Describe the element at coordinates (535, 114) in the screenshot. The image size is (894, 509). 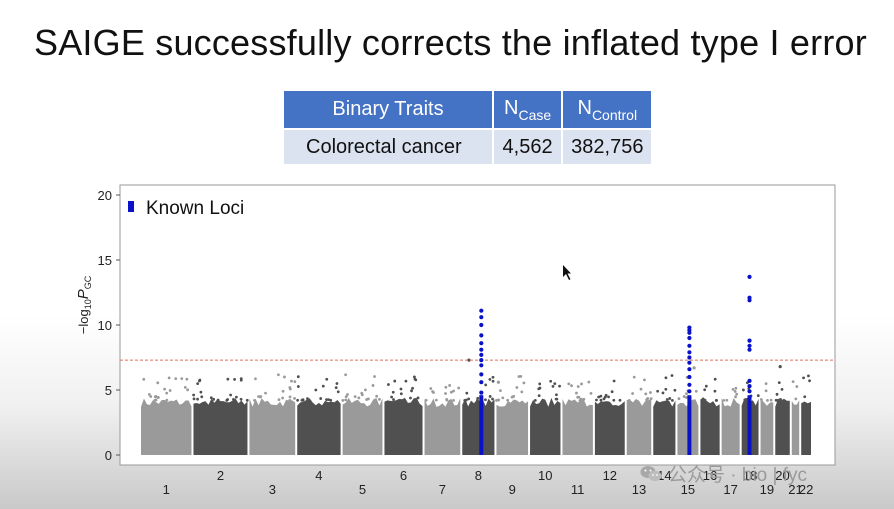
I see `header-subscript: Case` at that location.